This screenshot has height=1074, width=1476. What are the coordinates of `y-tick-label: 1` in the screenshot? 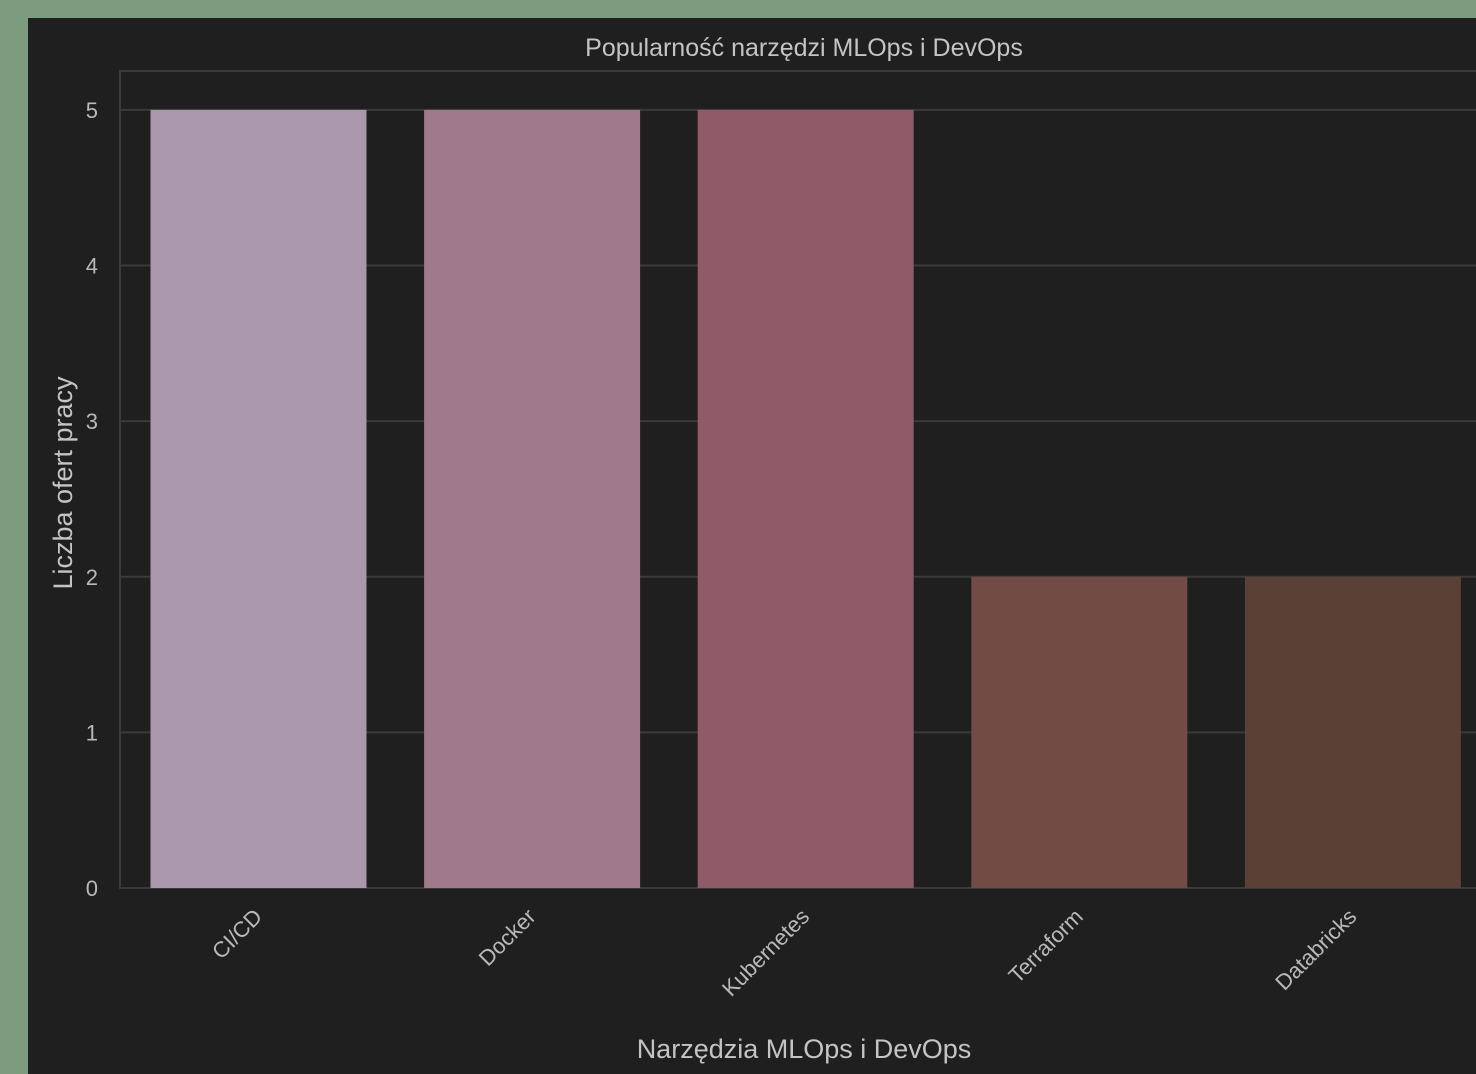 It's located at (92, 732).